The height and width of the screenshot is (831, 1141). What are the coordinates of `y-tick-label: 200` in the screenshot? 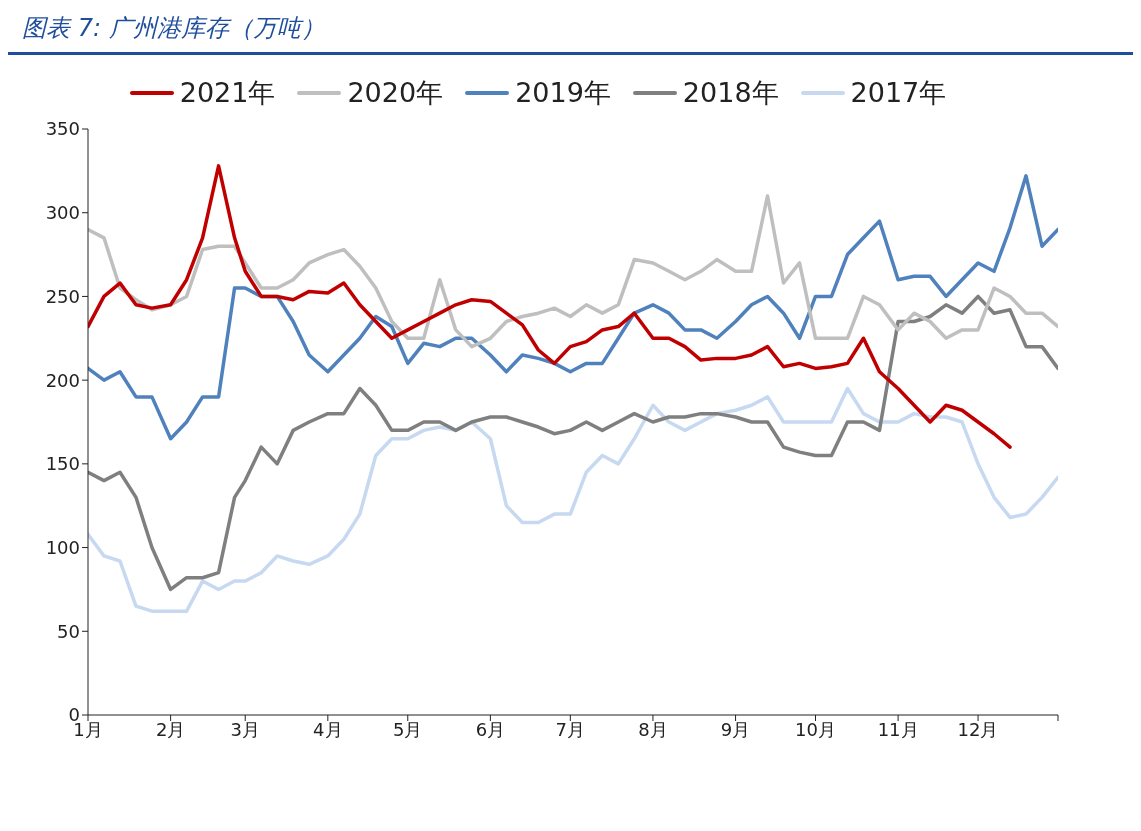 It's located at (62, 380).